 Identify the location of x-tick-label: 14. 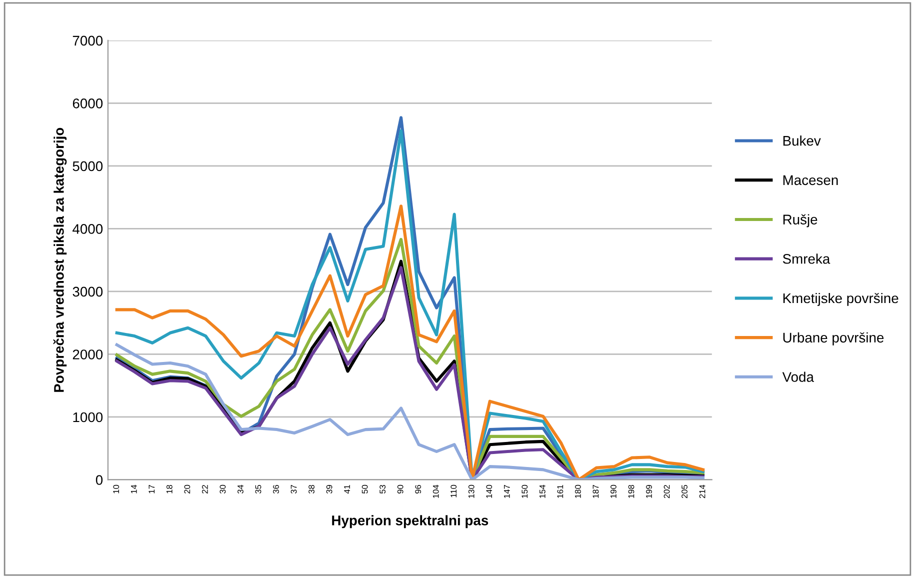
(134, 489).